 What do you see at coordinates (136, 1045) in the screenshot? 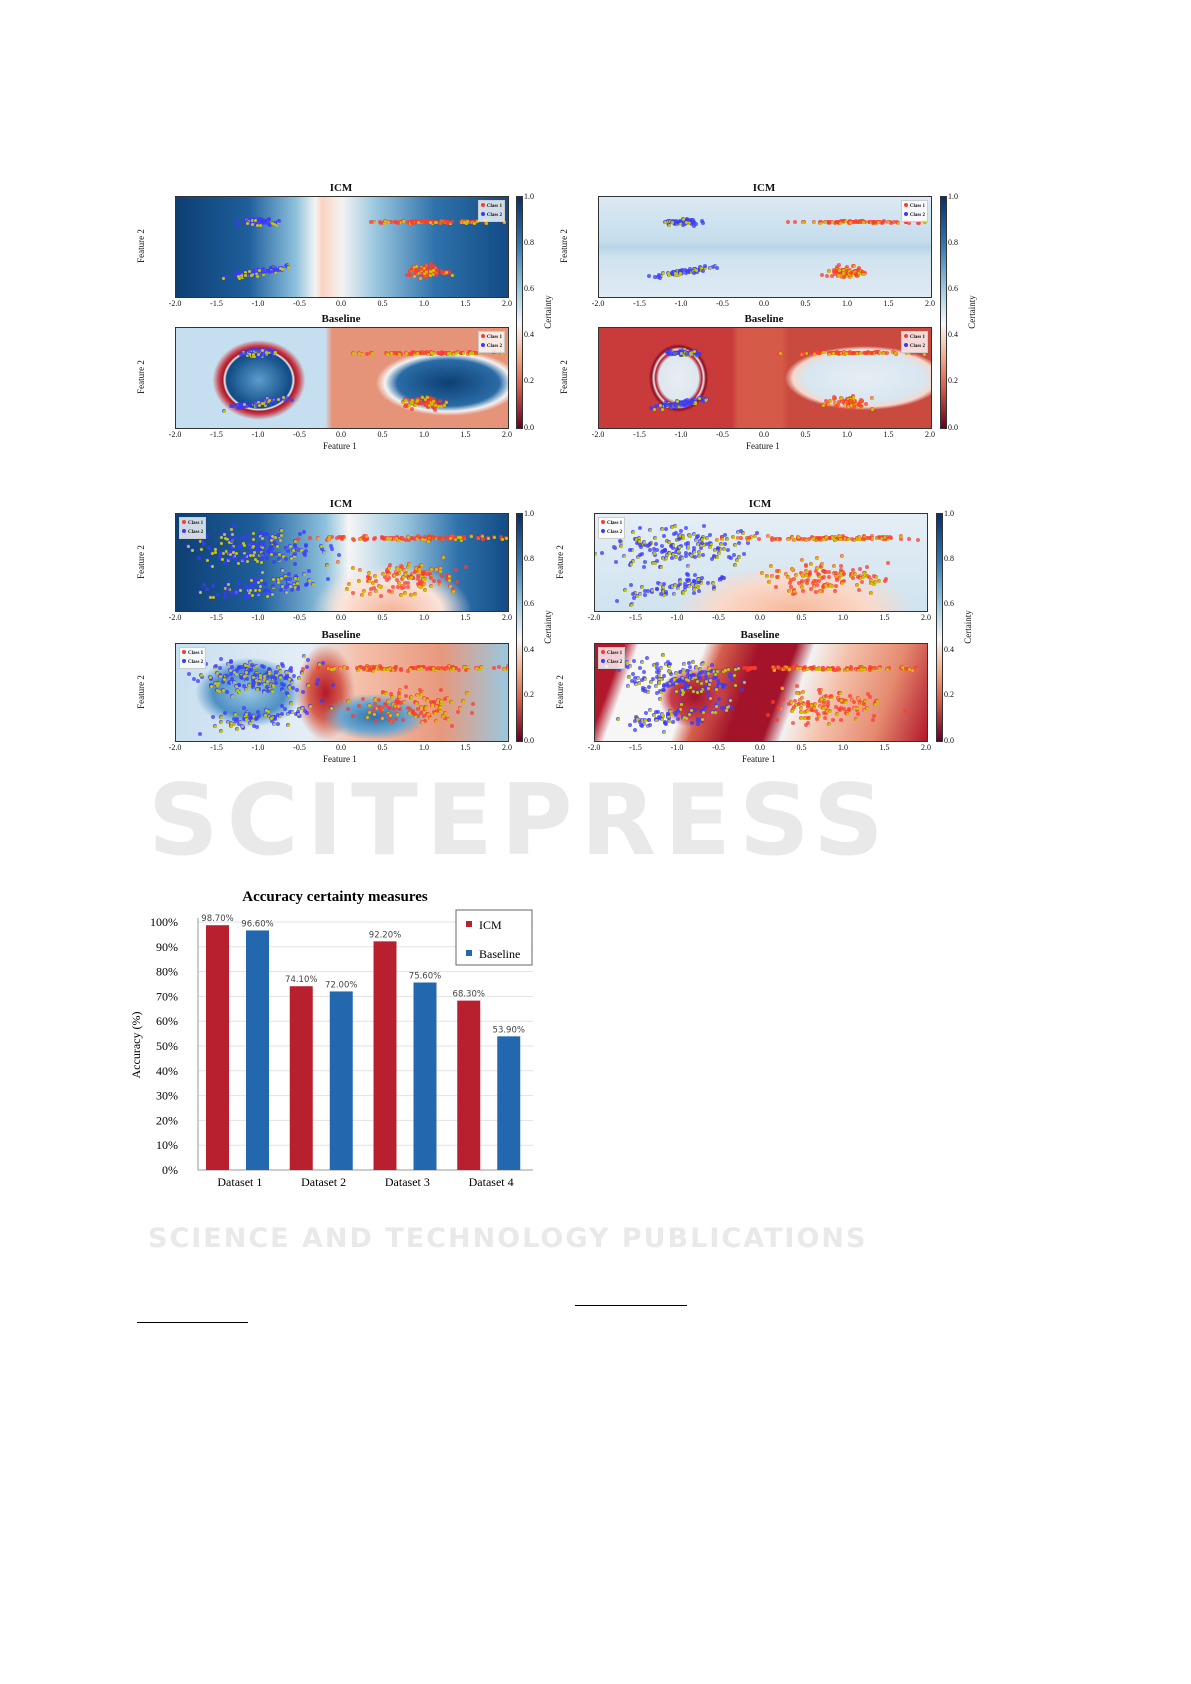
I see `y-axis-label: Accuracy (%)` at bounding box center [136, 1045].